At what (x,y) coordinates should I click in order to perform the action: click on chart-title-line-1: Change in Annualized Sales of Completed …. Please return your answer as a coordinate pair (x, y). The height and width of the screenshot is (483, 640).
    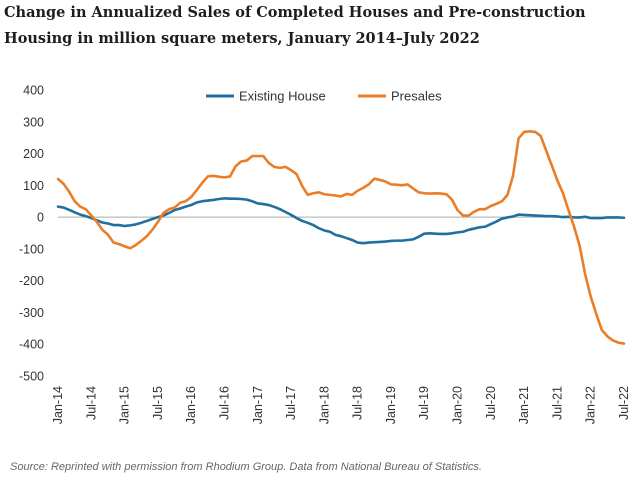
    Looking at the image, I should click on (295, 12).